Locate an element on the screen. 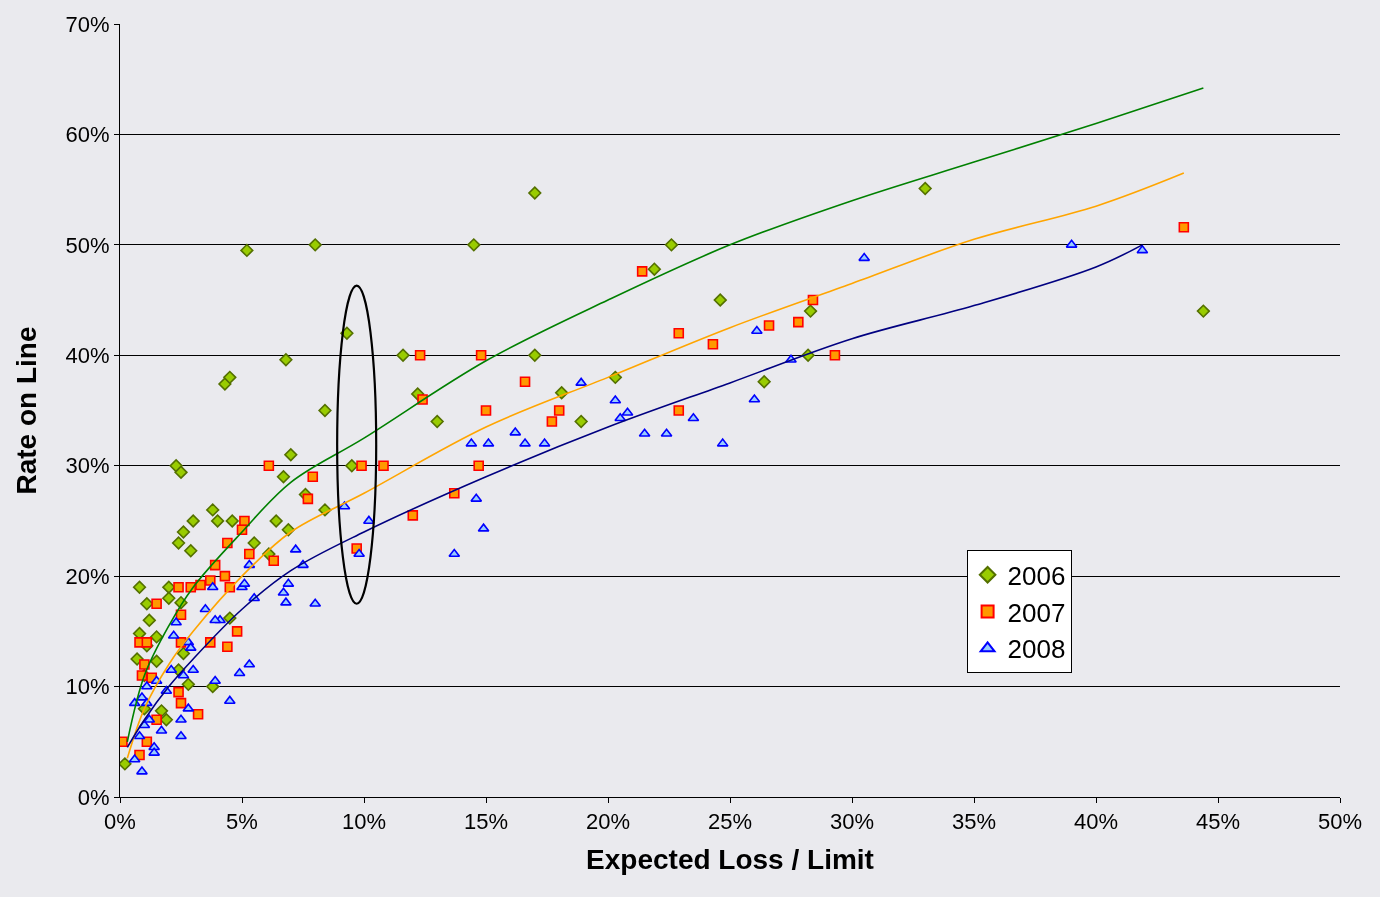  x-tick-label: 40% is located at coordinates (1096, 822).